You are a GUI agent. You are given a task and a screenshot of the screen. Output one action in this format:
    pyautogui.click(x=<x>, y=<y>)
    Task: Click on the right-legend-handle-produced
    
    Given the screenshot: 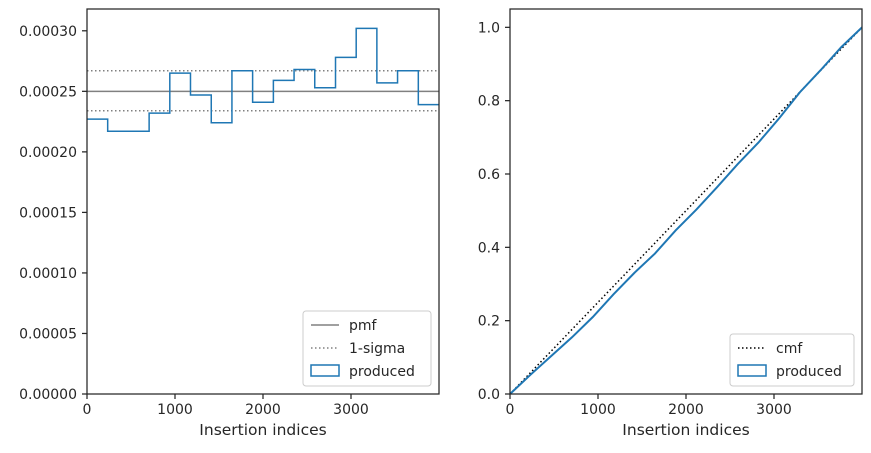 What is the action you would take?
    pyautogui.click(x=752, y=370)
    